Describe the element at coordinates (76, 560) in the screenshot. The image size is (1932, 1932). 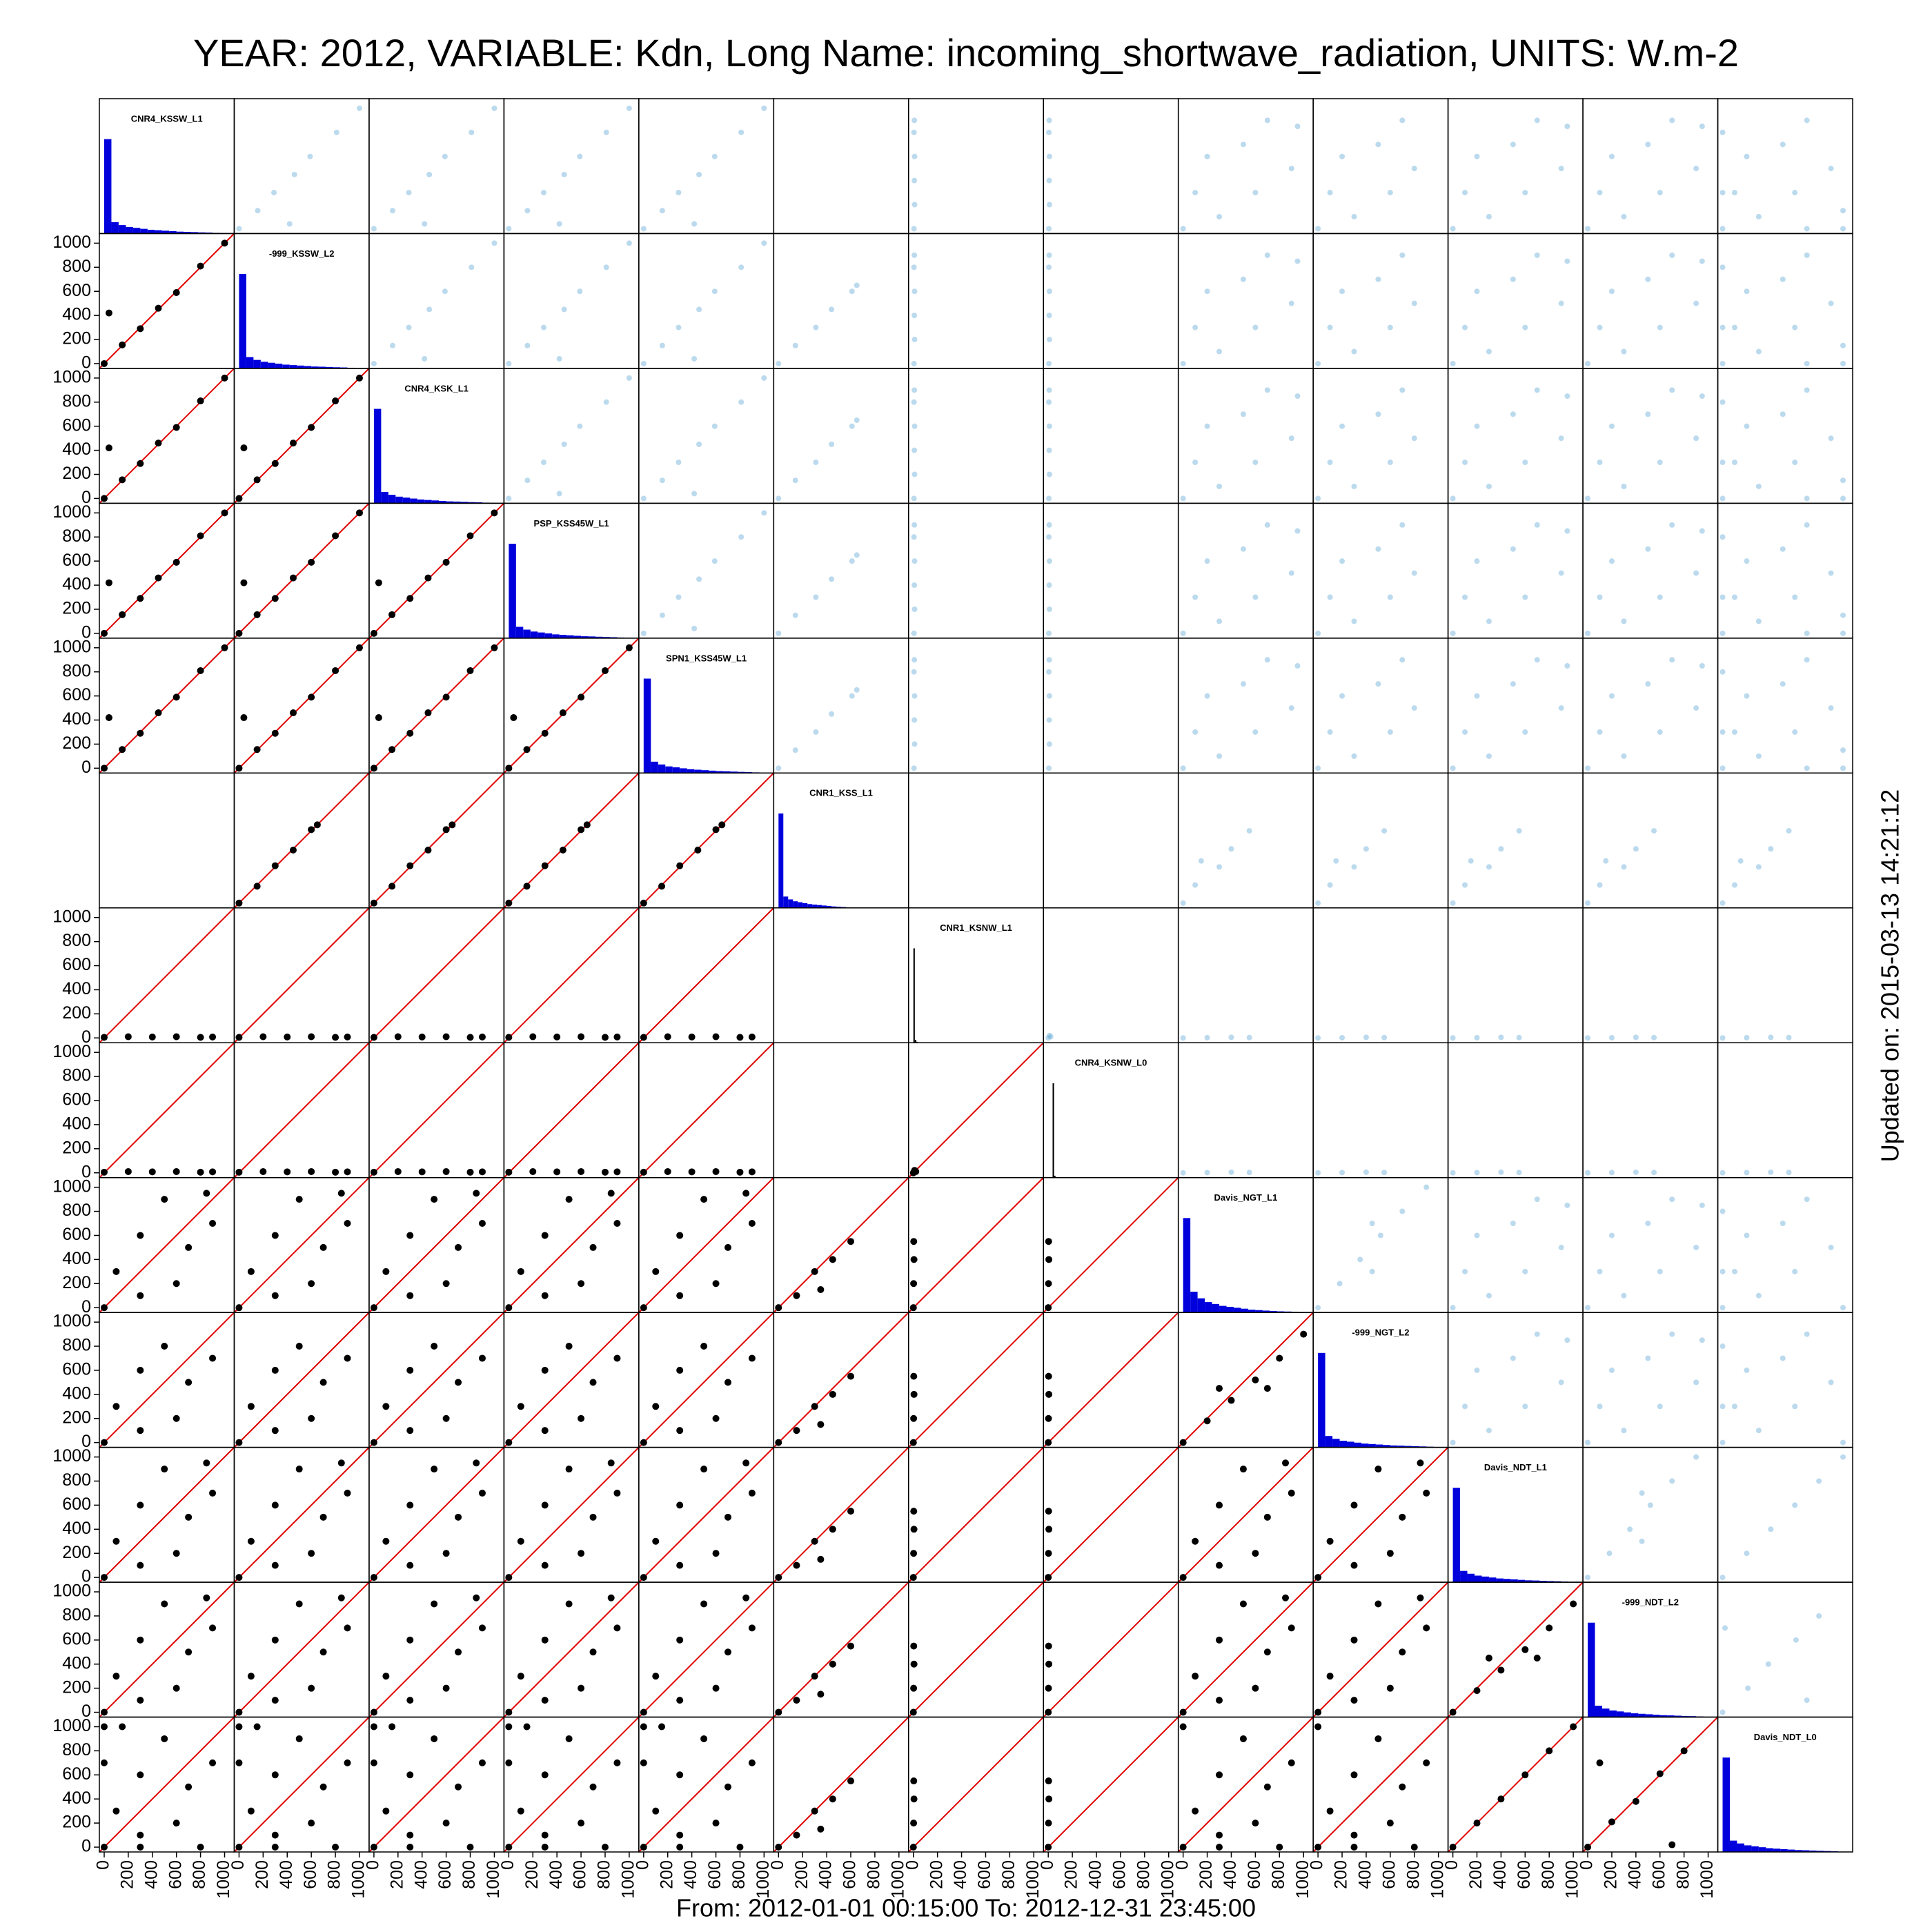
I see `y-tick-label: 600` at that location.